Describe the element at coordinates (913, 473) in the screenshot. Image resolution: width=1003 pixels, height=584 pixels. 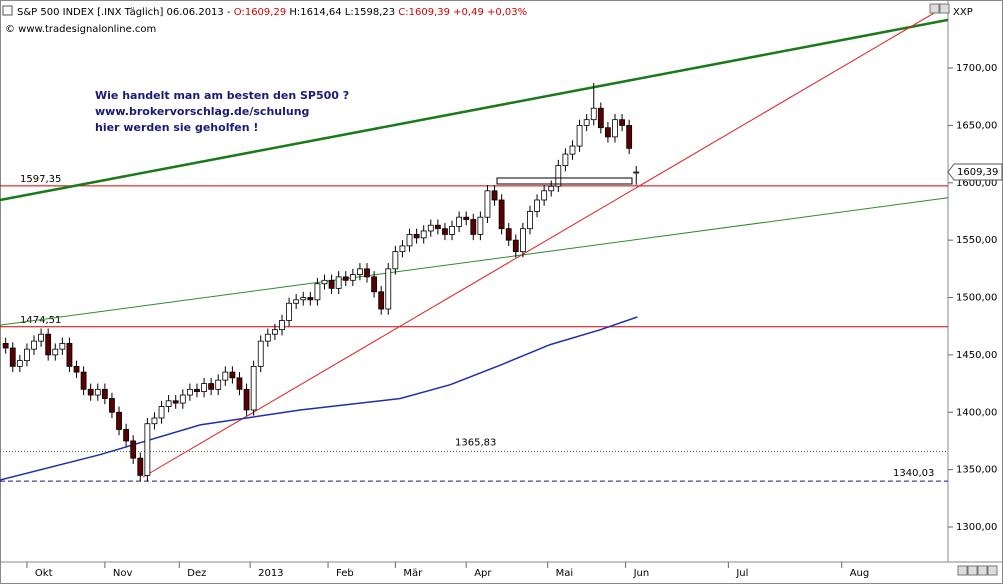
I see `price-line-label: 1340,03` at that location.